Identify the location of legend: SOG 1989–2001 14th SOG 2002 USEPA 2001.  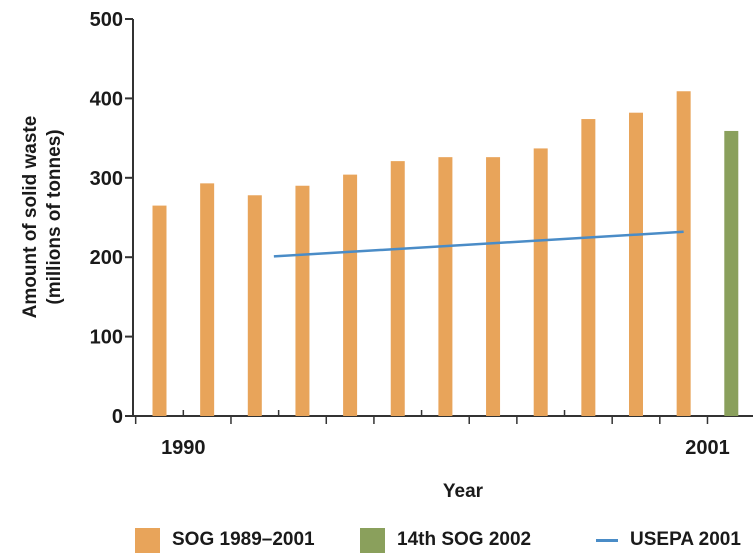
(376, 540).